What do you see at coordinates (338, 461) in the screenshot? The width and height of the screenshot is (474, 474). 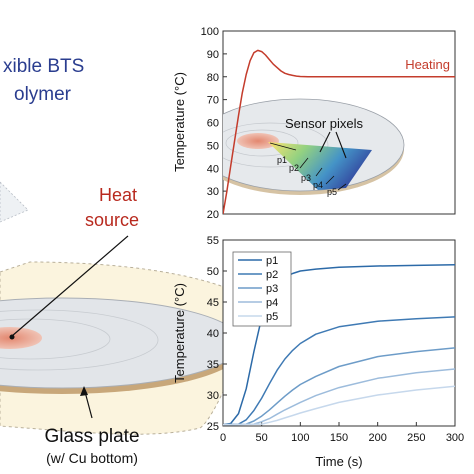 I see `x-axis-label: Time (s)` at bounding box center [338, 461].